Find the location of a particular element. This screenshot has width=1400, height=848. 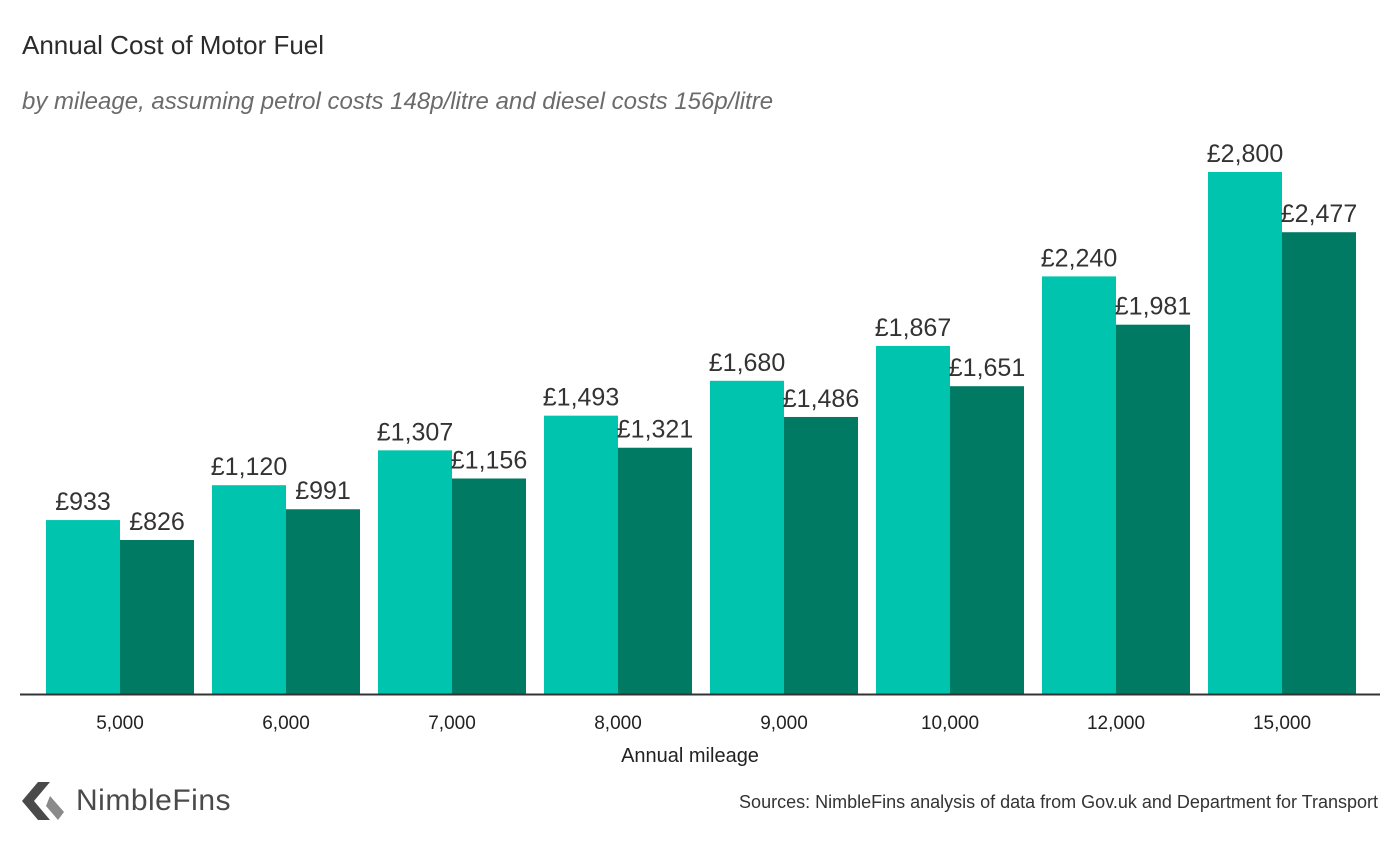

x-tick-label-4: 9,000 is located at coordinates (784, 723).